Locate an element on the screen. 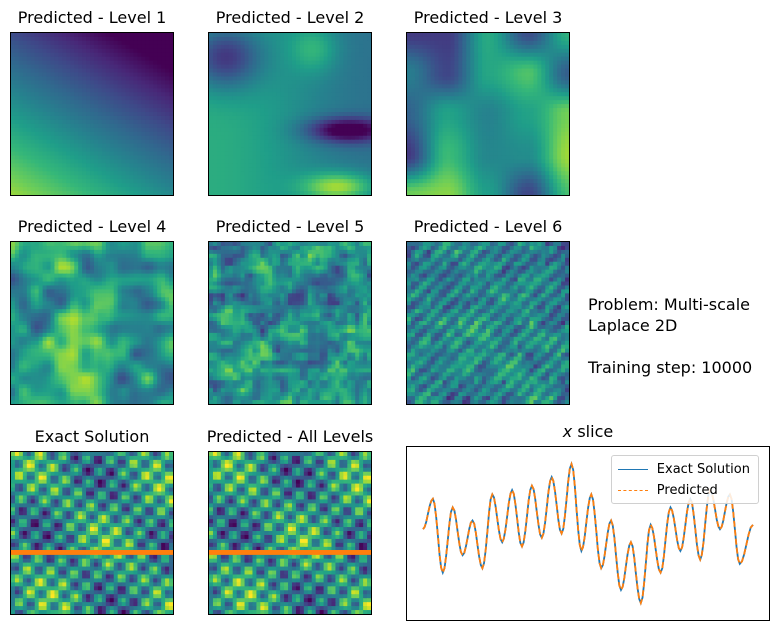 The image size is (779, 630). legend-item-predicted: Predicted is located at coordinates (683, 490).